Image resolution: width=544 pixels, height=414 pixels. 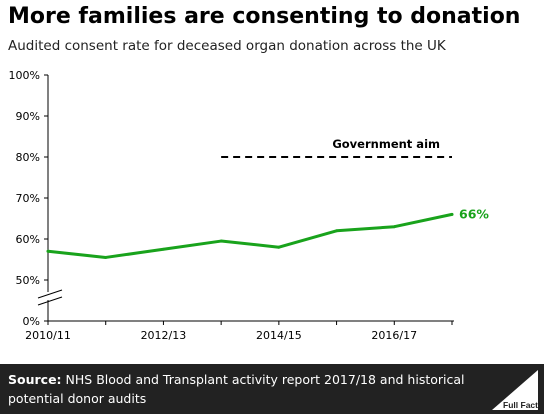 What do you see at coordinates (386, 144) in the screenshot?
I see `target-label: Government aim` at bounding box center [386, 144].